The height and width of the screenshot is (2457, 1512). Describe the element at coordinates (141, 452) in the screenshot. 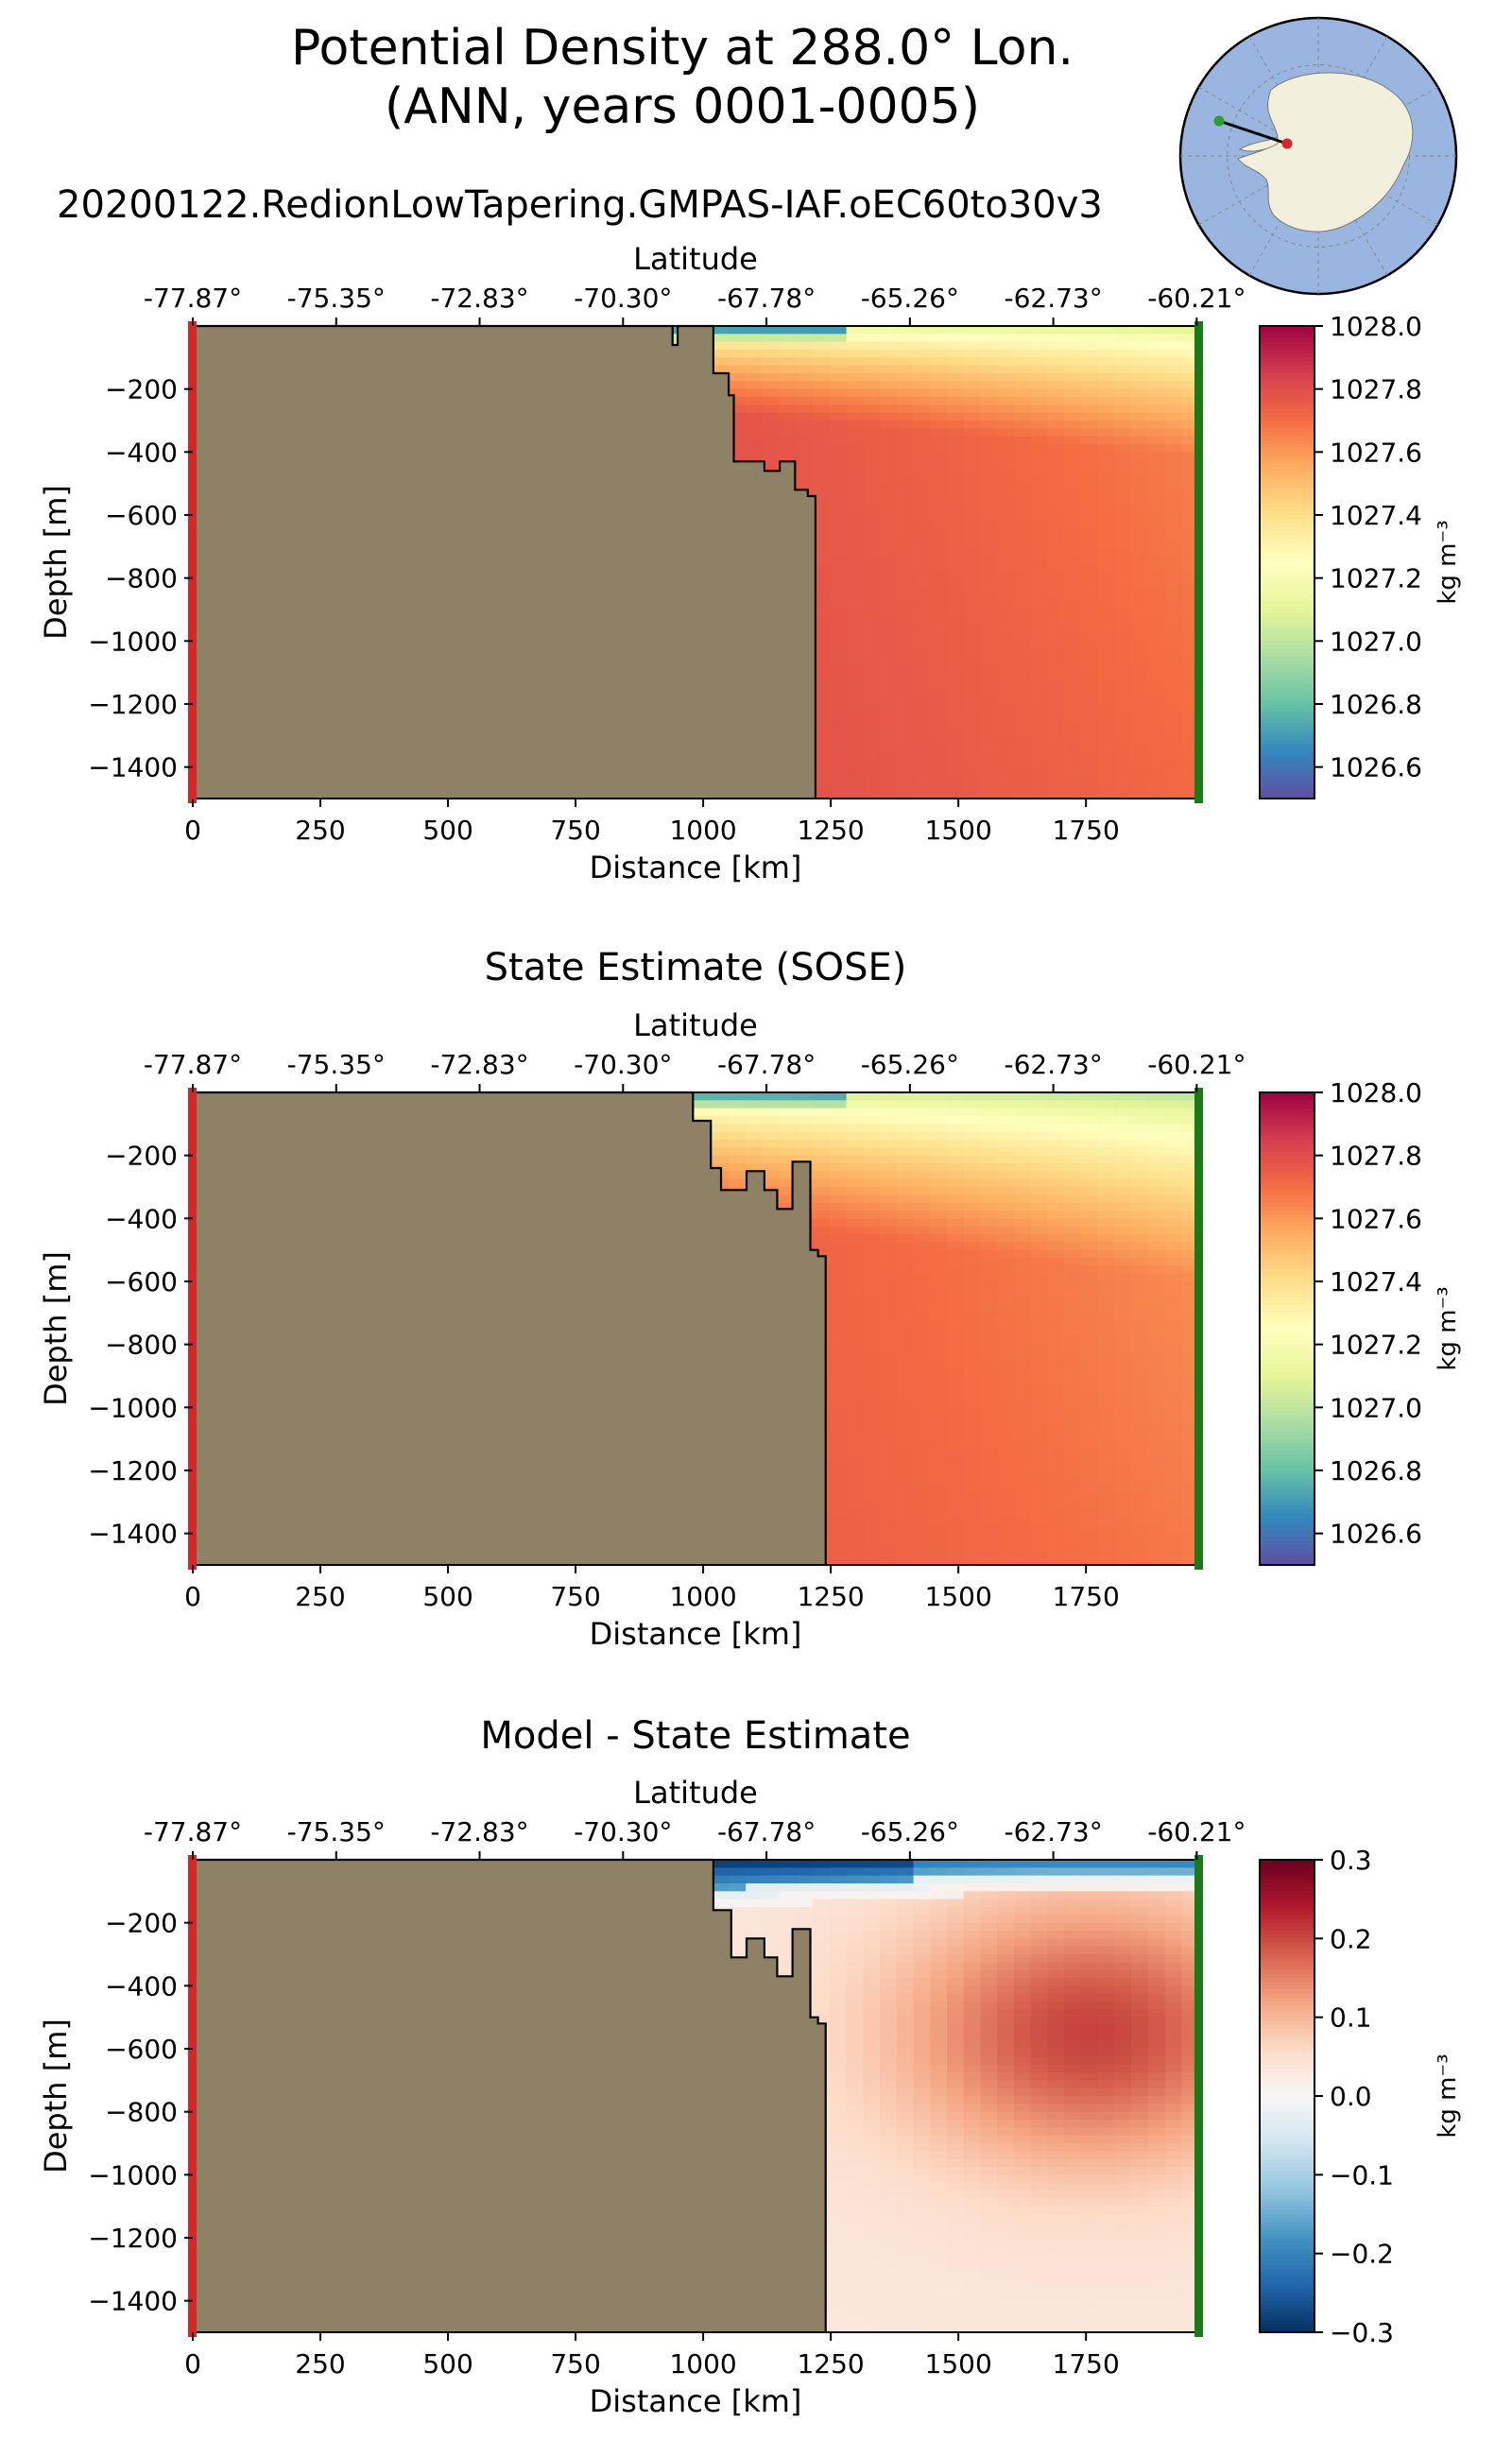

I see `y-tick-label: −400` at that location.